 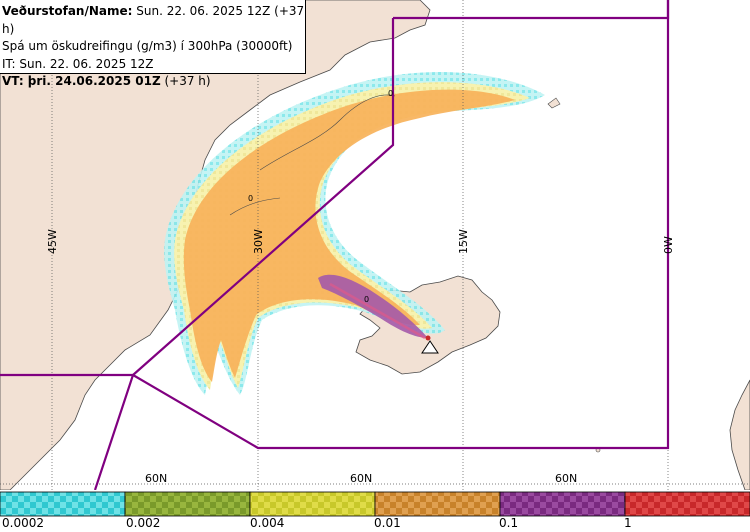 I want to click on legend-tick-label: 0.0002, so click(x=23, y=523).